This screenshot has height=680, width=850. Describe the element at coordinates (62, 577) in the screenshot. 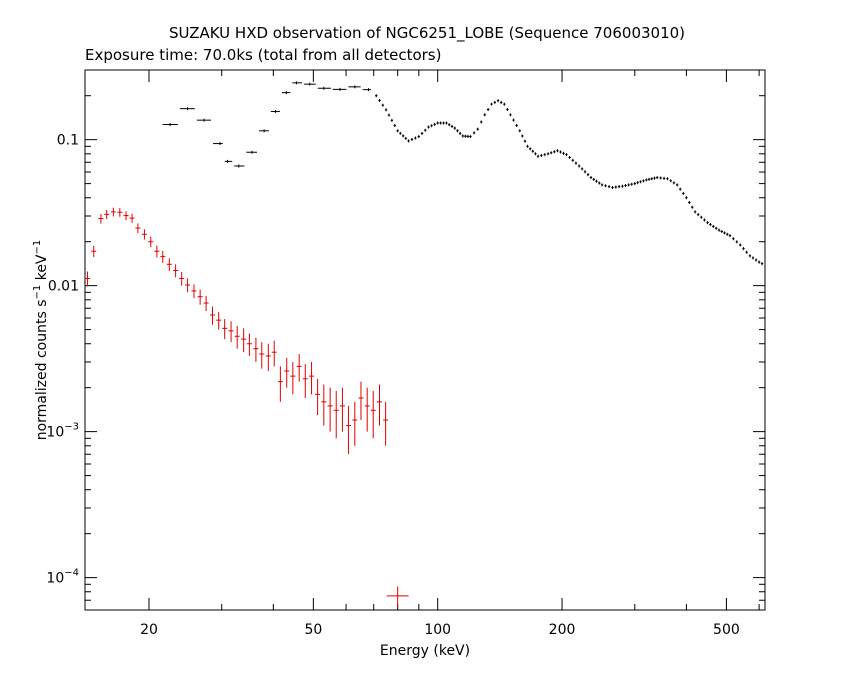

I see `y-tick-label: 10⁻⁴` at that location.